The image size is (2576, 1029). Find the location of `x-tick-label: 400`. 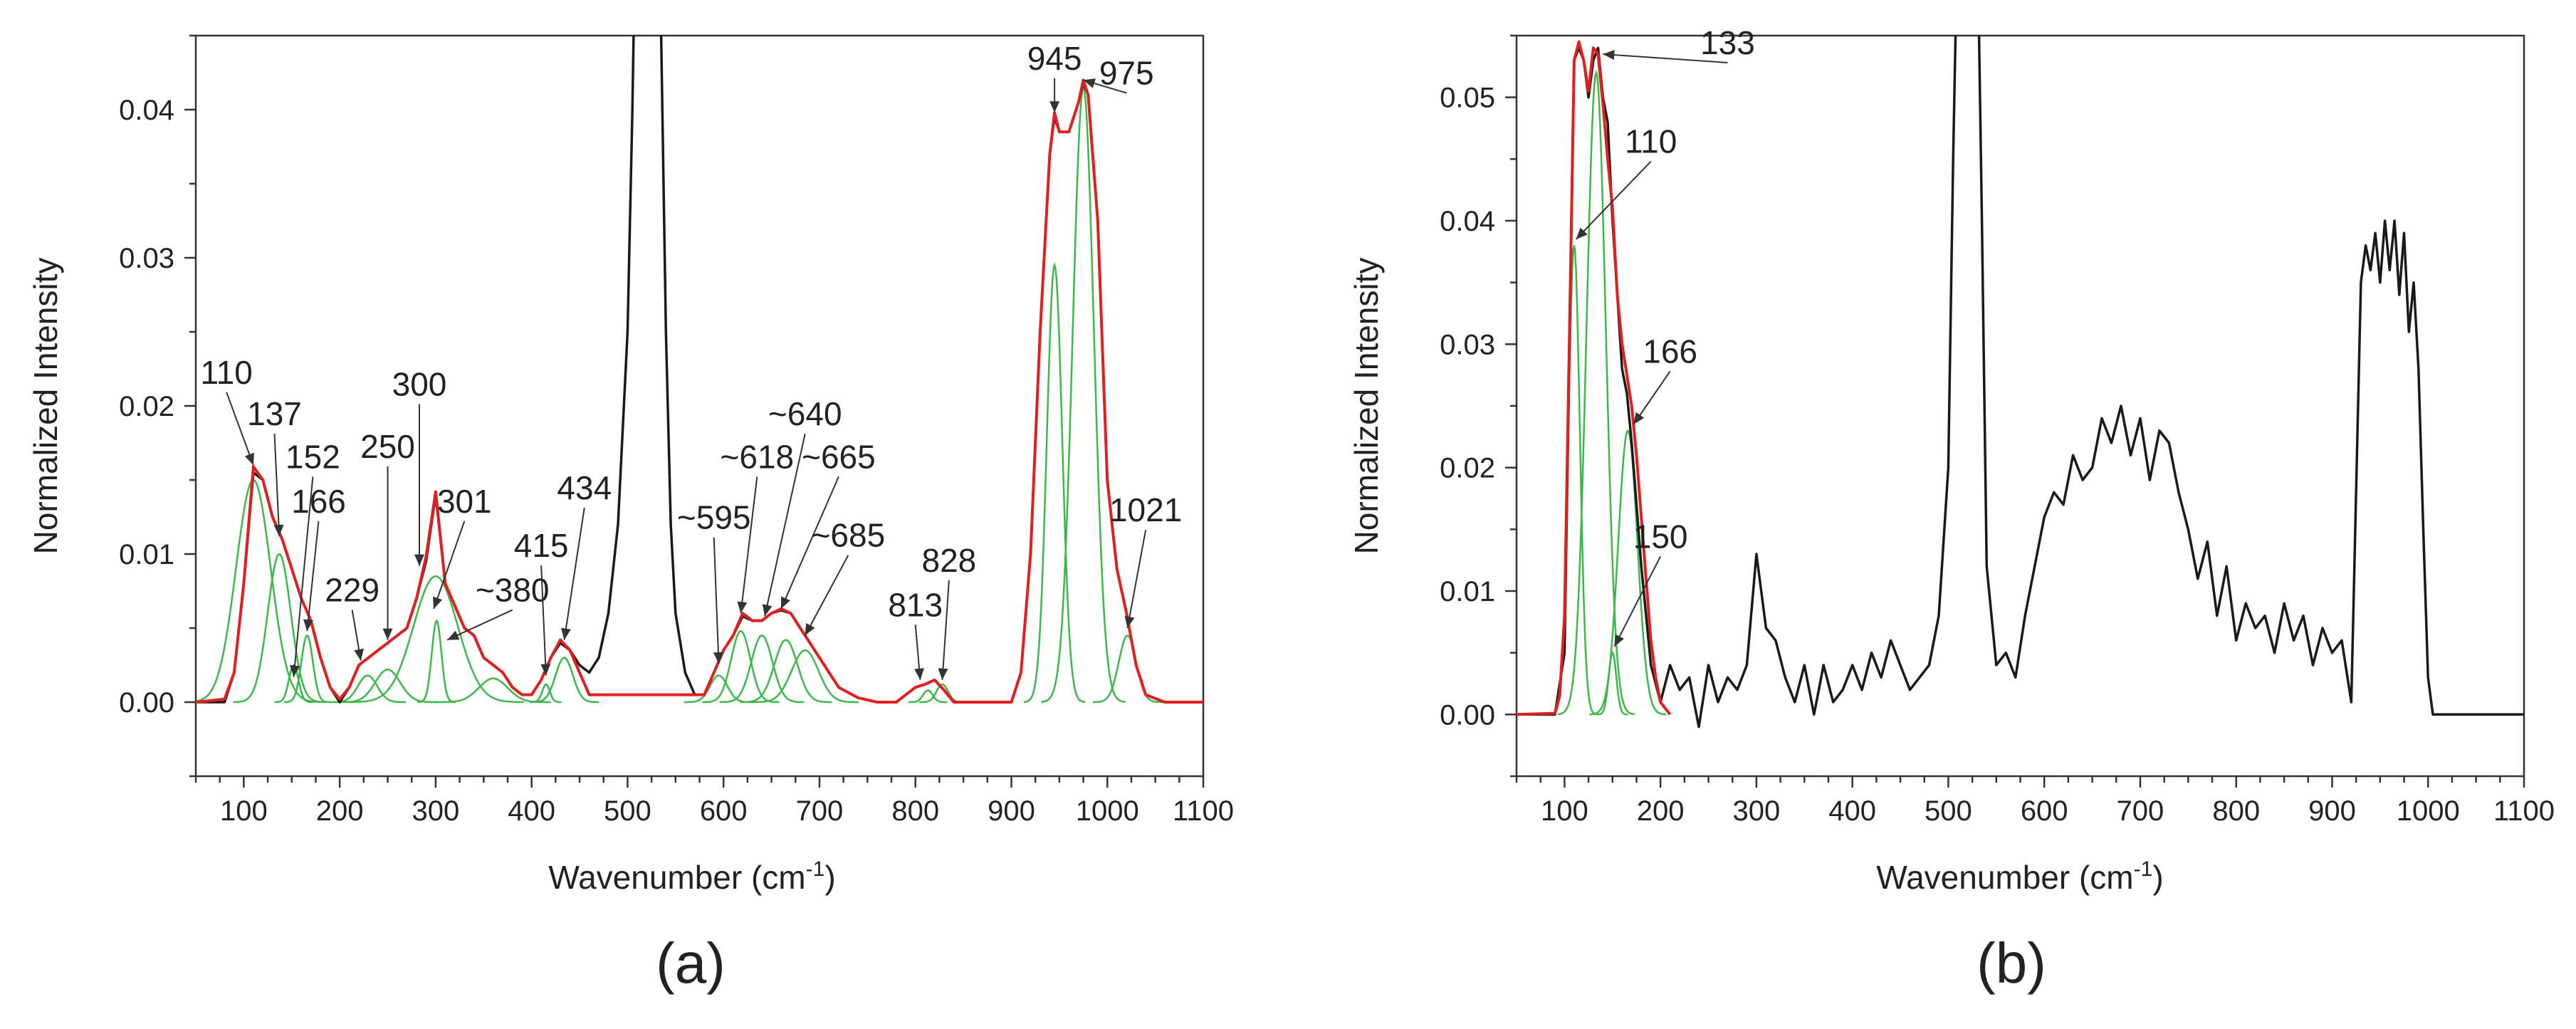

x-tick-label: 400 is located at coordinates (531, 811).